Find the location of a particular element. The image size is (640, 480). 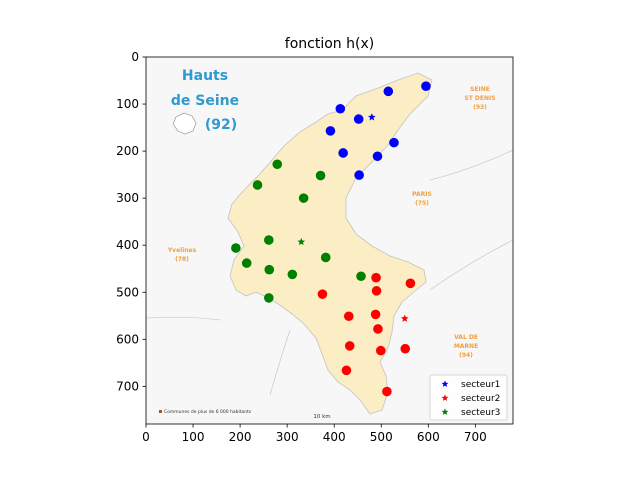

legend-marker-secteur2 is located at coordinates (445, 397).